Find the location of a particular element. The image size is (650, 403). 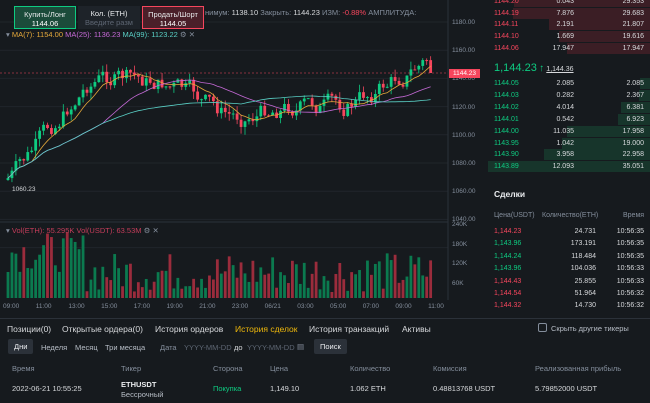

bid-row: 1144.00 11.035 17.958 is located at coordinates (569, 131).